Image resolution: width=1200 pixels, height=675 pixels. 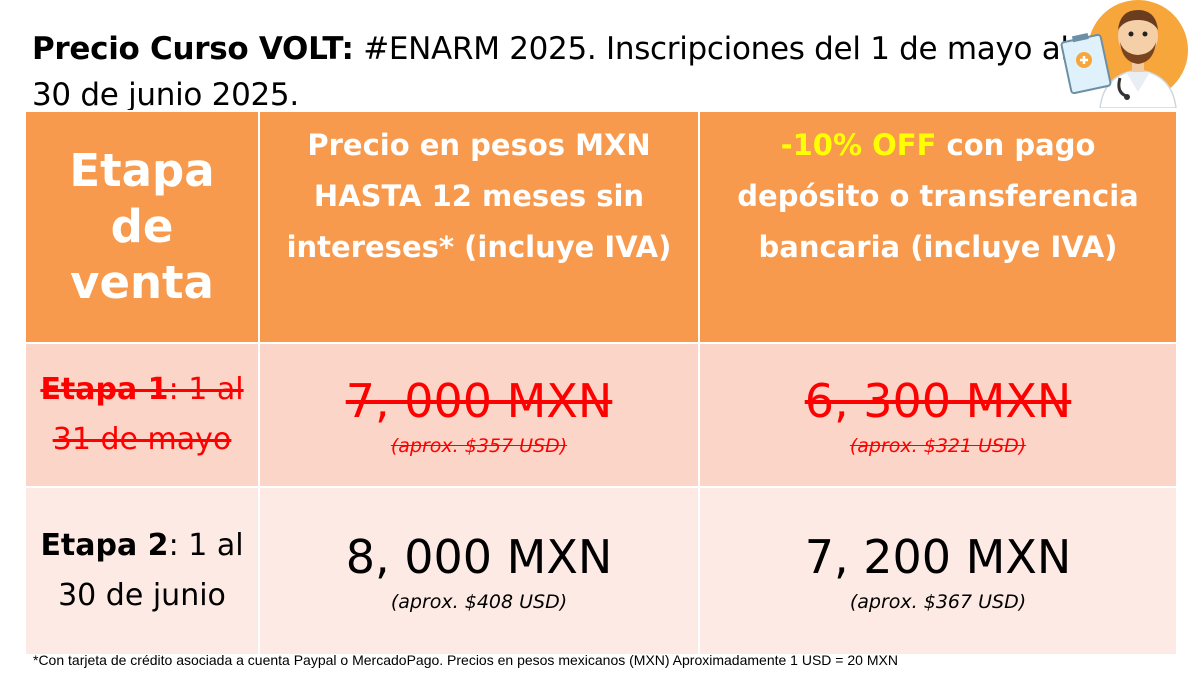 I want to click on stage-cell: Etapa 1: 1 al 31 de mayo, so click(x=142, y=415).